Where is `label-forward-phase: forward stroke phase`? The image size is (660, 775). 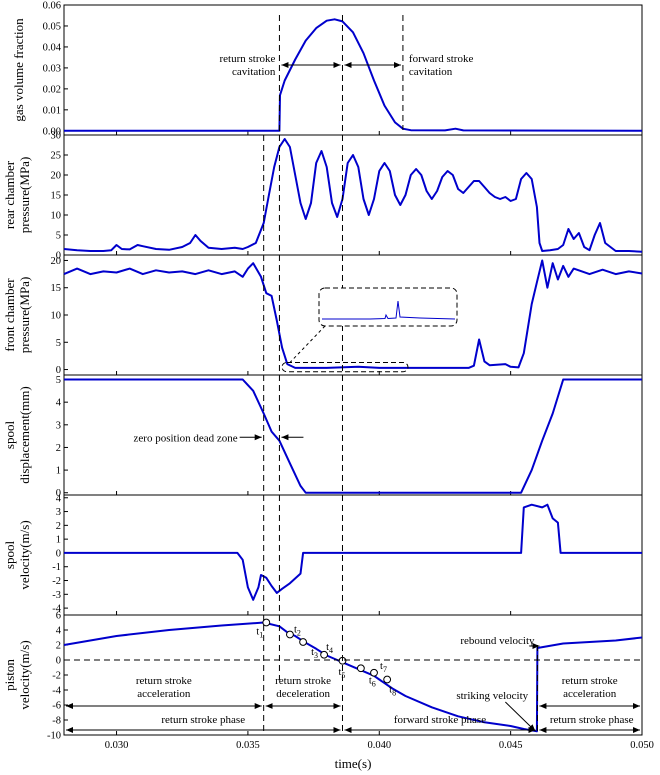
label-forward-phase: forward stroke phase is located at coordinates (440, 720).